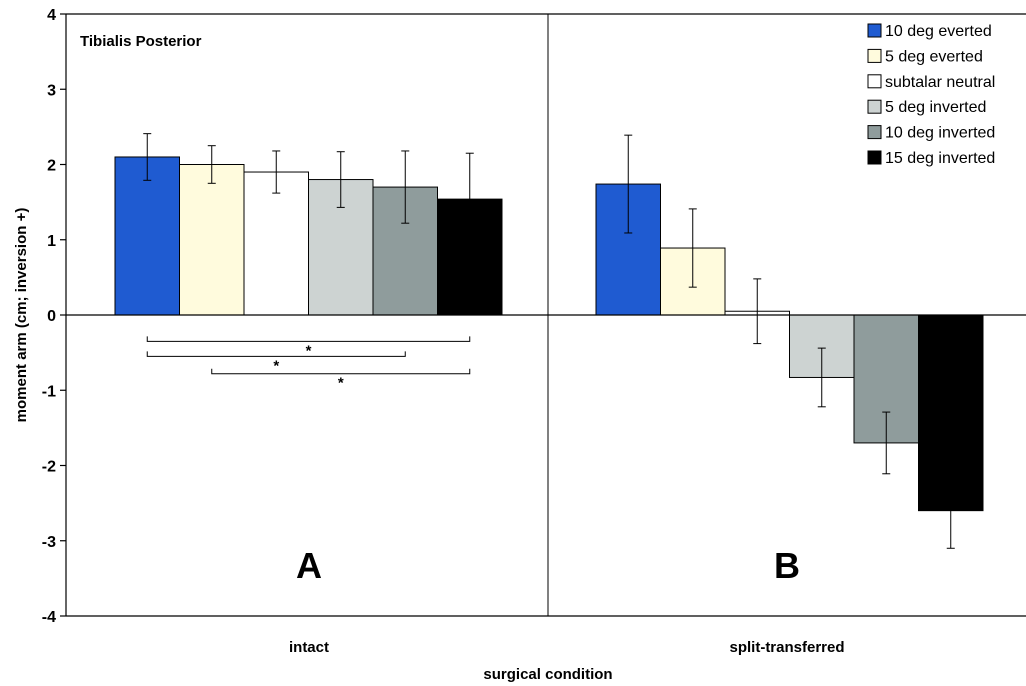  What do you see at coordinates (940, 158) in the screenshot?
I see `legend-label: 15 deg inverted` at bounding box center [940, 158].